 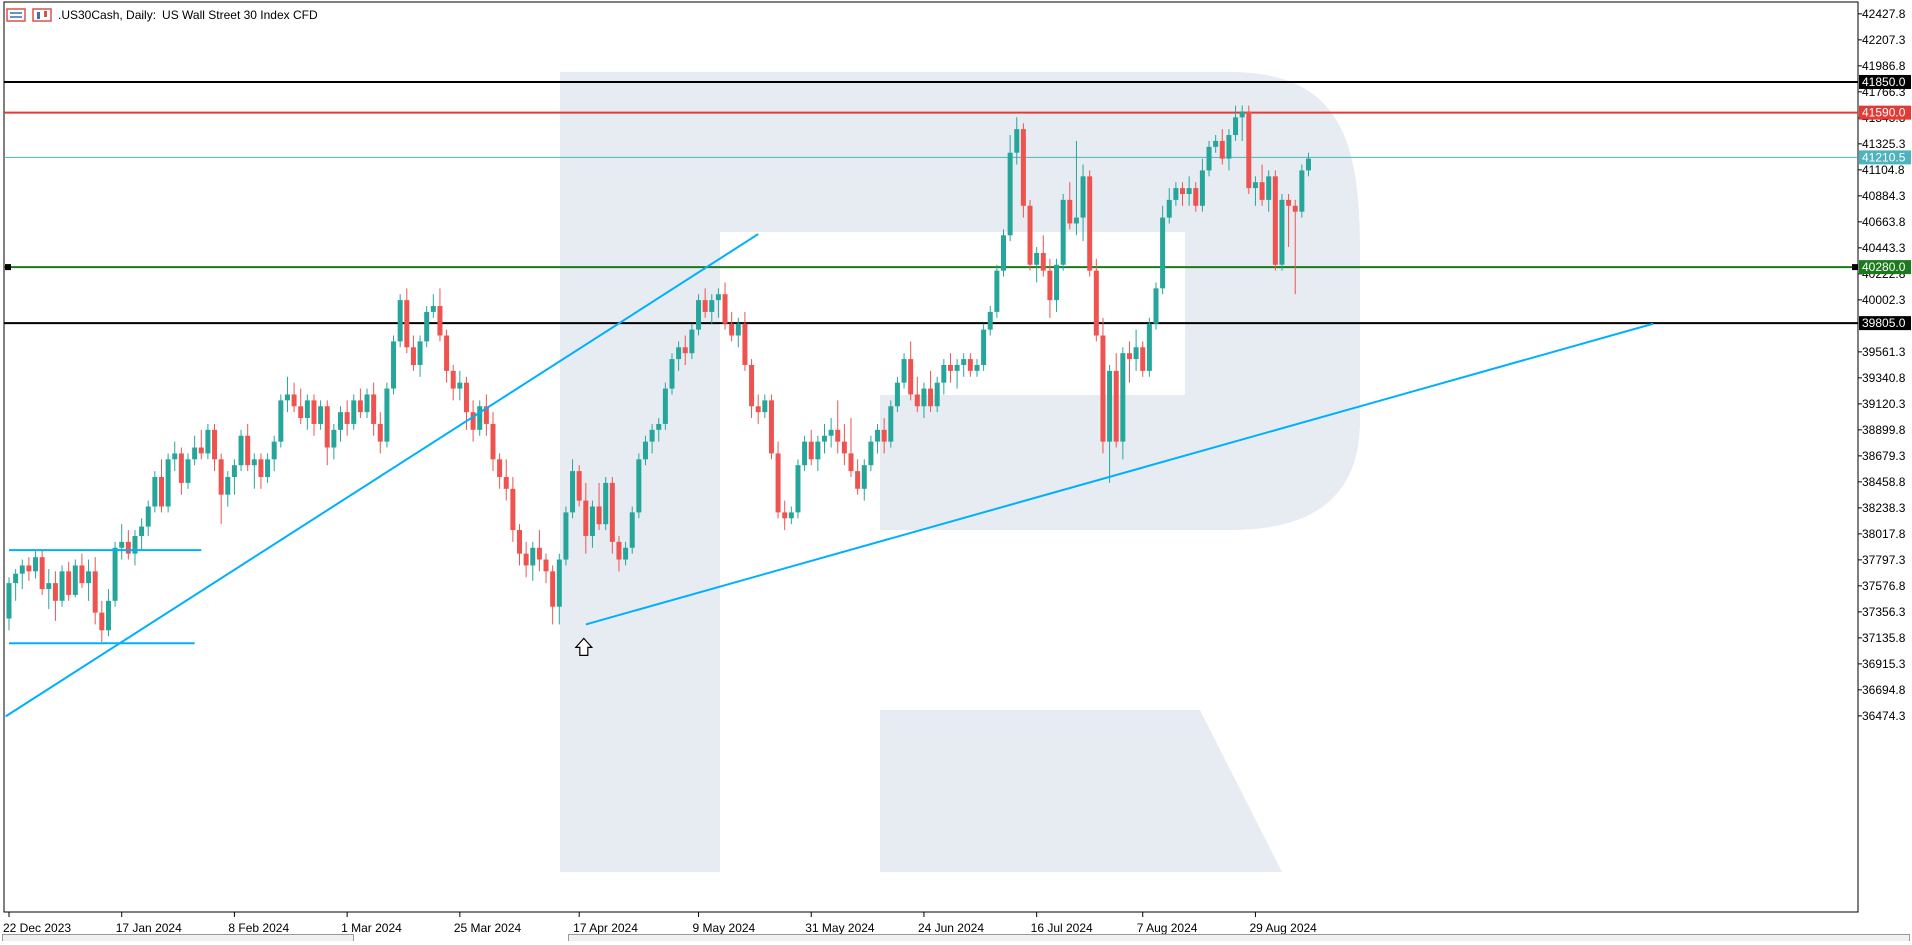 I want to click on time-label-9: 16 Jul 2024, so click(x=1062, y=928).